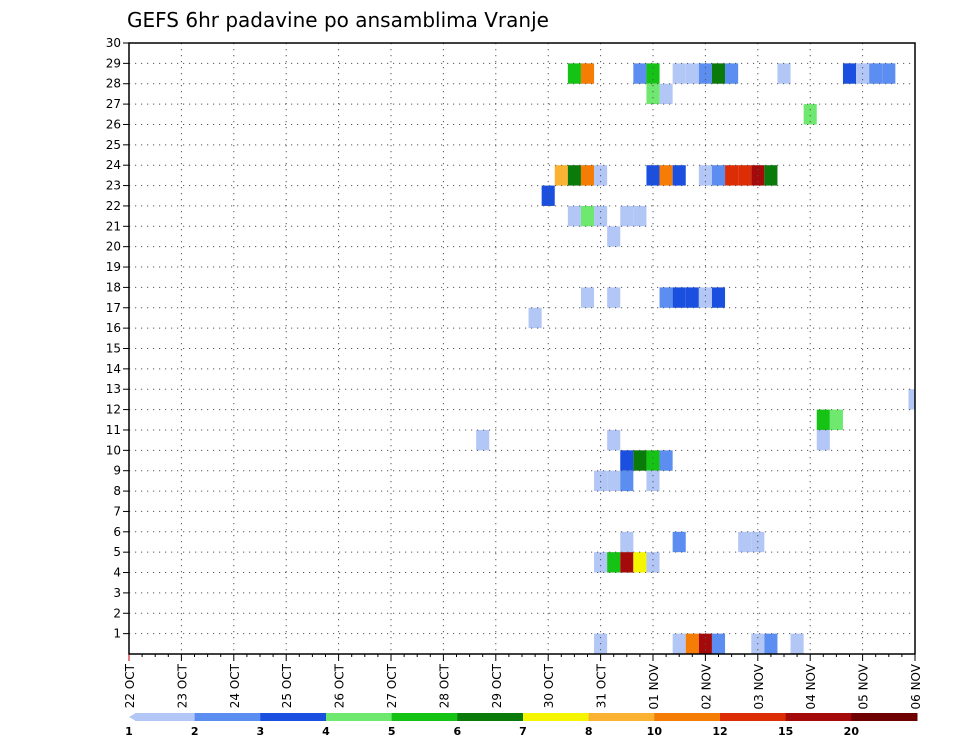 This screenshot has width=960, height=742. I want to click on y-tick-label: 23, so click(113, 186).